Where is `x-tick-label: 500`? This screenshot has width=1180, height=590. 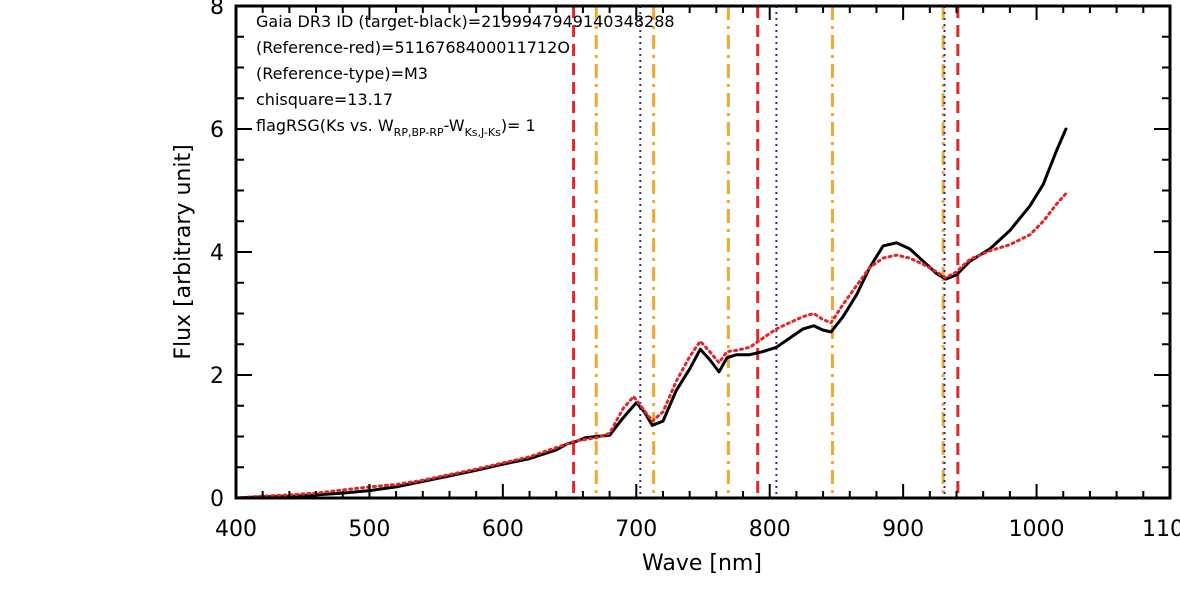 x-tick-label: 500 is located at coordinates (369, 529).